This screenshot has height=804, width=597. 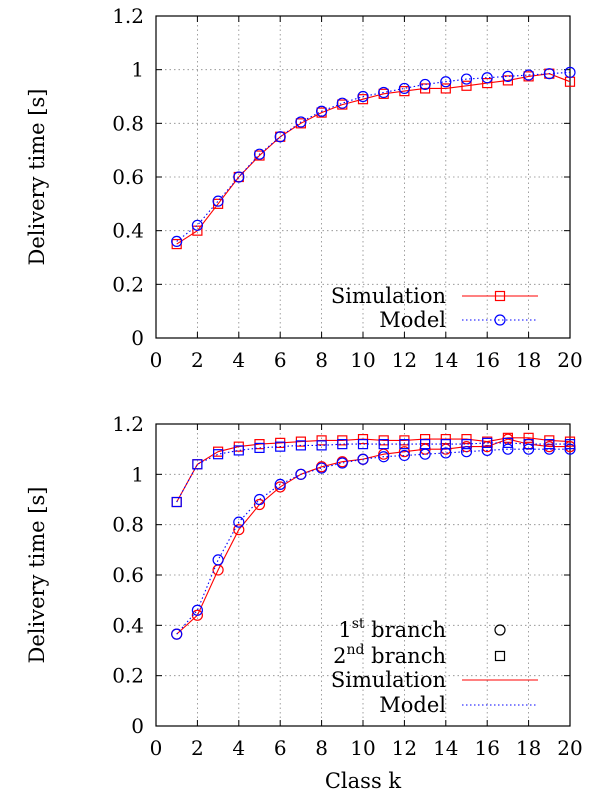 What do you see at coordinates (363, 781) in the screenshot?
I see `x-axis-label: Class k` at bounding box center [363, 781].